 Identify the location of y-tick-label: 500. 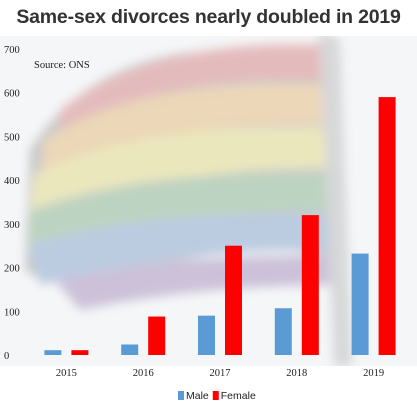
(12, 137).